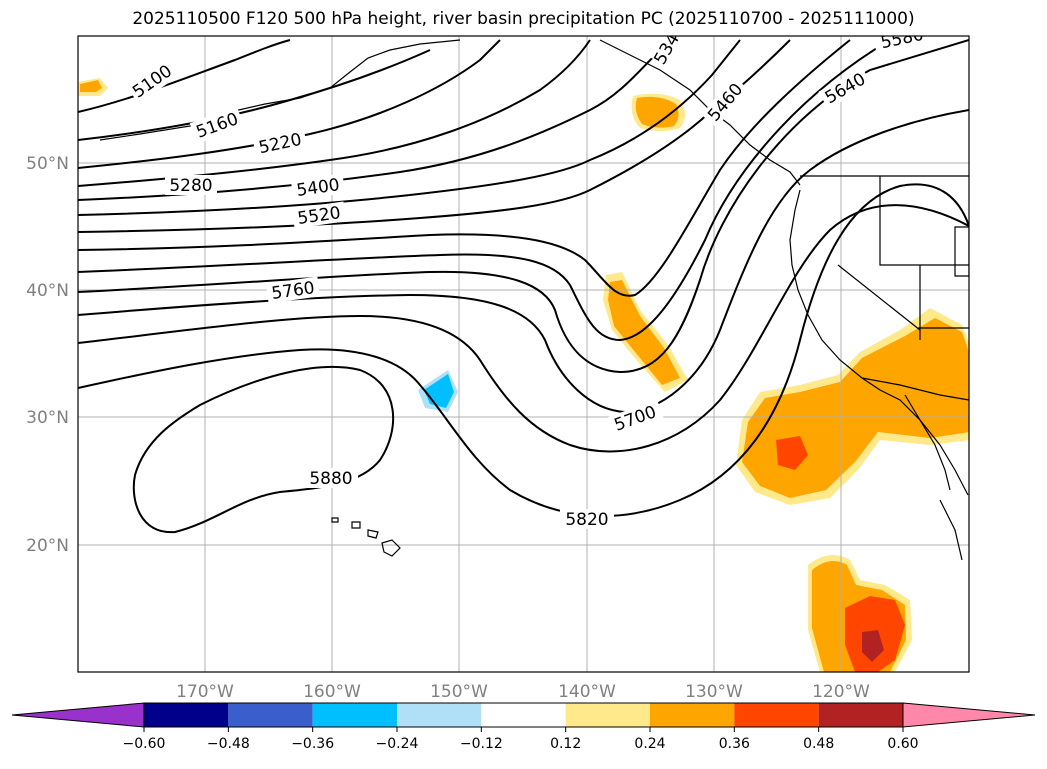 The image size is (1047, 769). I want to click on island-kauai, so click(335, 520).